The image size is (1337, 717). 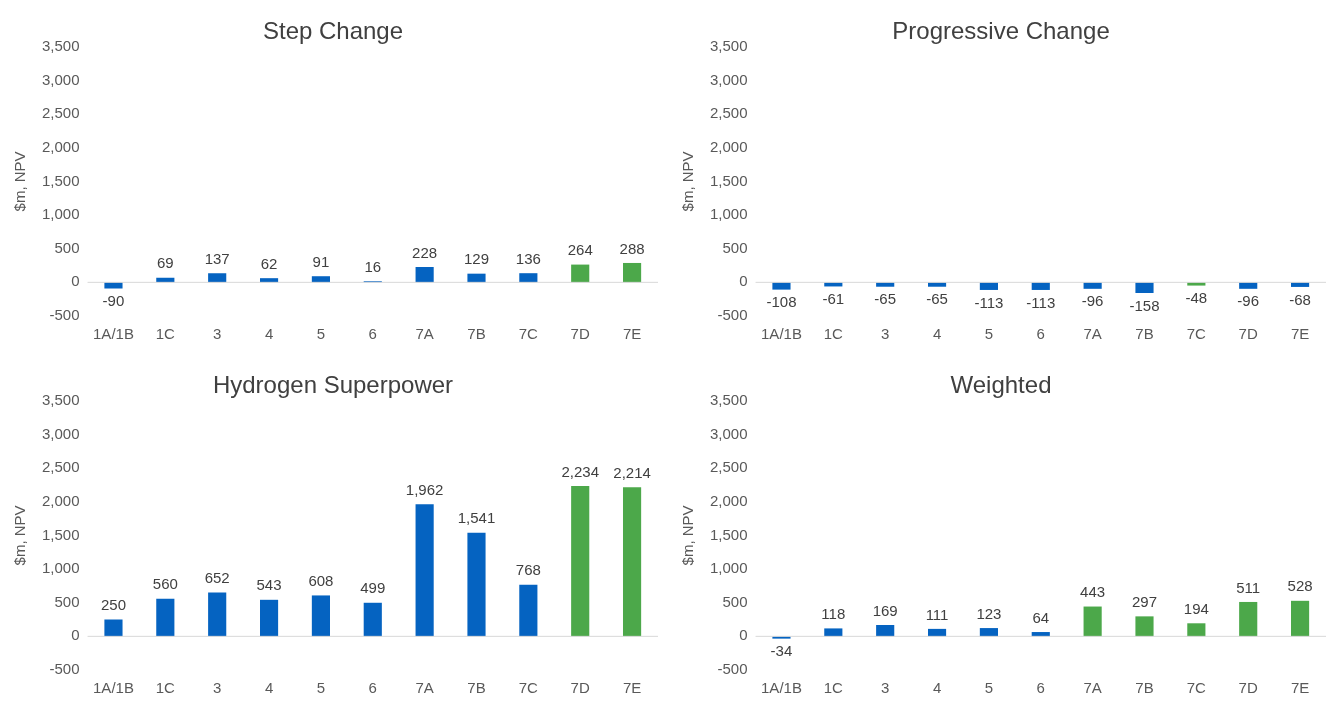 What do you see at coordinates (373, 588) in the screenshot?
I see `data-label: 499` at bounding box center [373, 588].